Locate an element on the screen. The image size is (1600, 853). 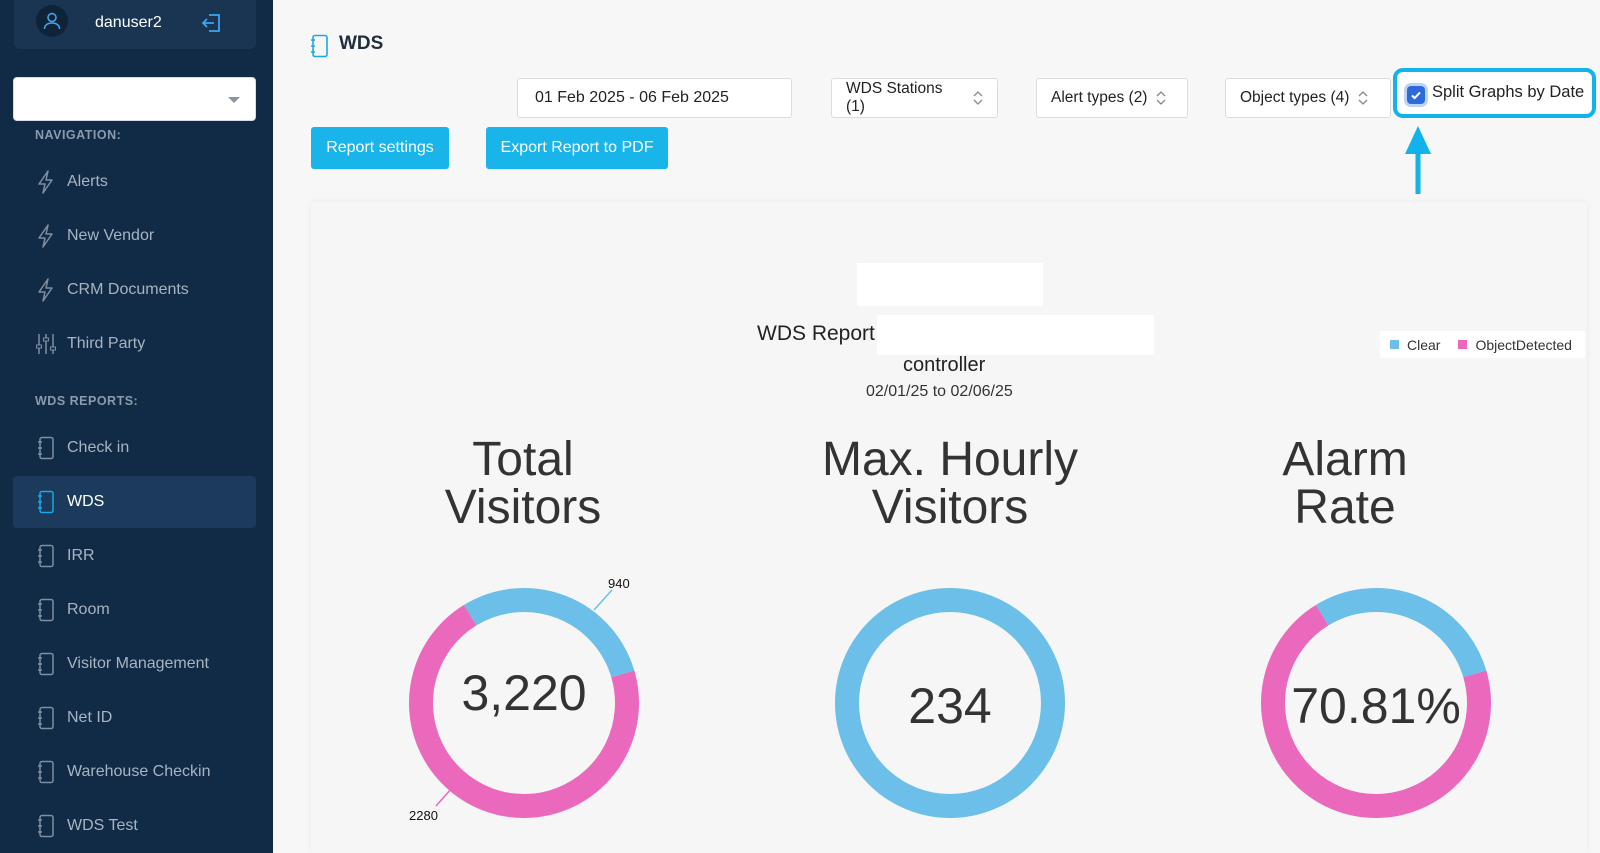
page-title: WDS is located at coordinates (361, 43).